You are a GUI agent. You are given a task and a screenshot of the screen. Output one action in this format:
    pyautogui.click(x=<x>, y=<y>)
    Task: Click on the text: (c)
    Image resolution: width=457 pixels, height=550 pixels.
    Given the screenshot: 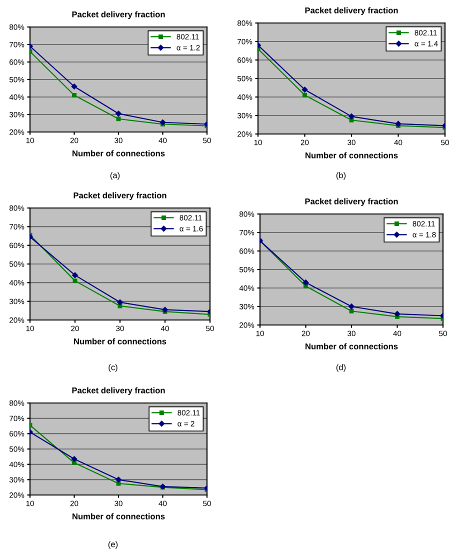 What is the action you would take?
    pyautogui.click(x=113, y=368)
    